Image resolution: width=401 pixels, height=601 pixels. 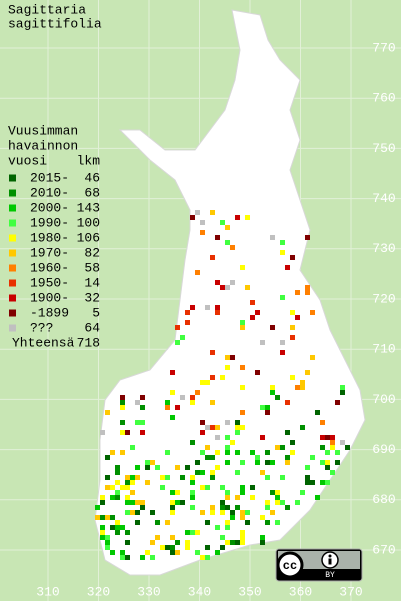 What do you see at coordinates (88, 207) in the screenshot?
I see `legend-count: 143` at bounding box center [88, 207].